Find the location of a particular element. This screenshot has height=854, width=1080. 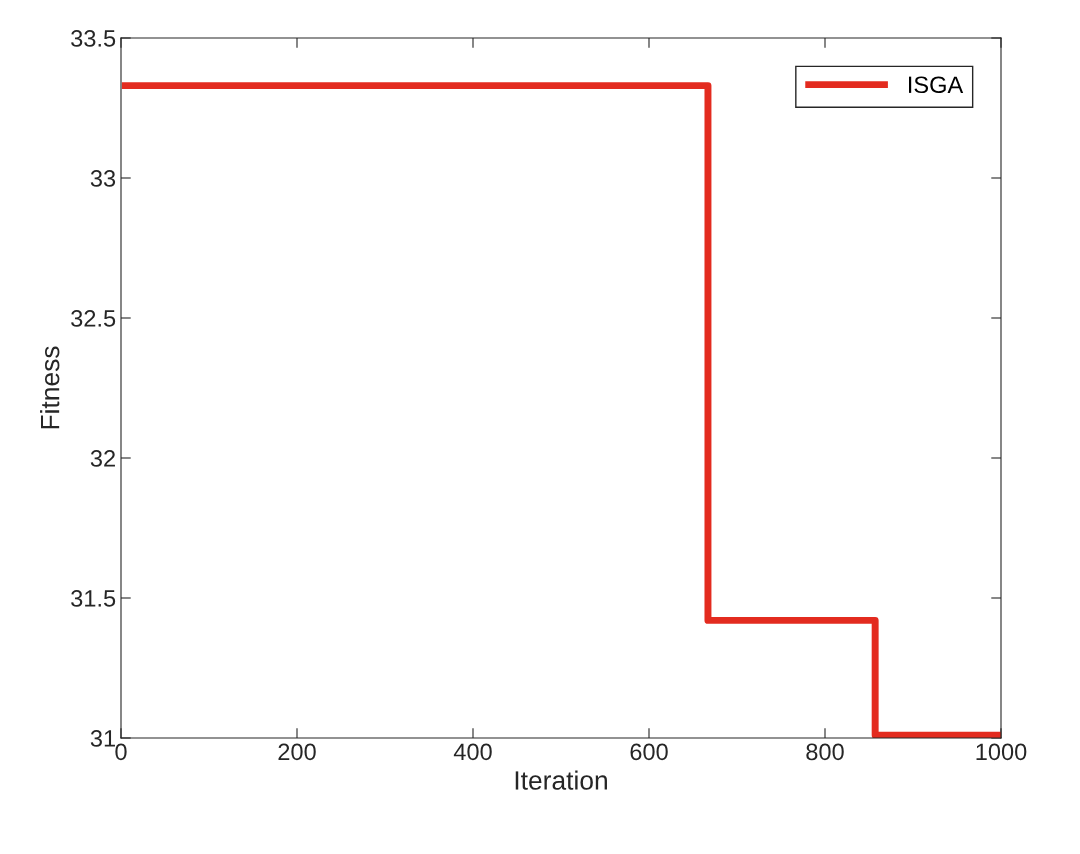

legend-label: ISGA is located at coordinates (936, 85).